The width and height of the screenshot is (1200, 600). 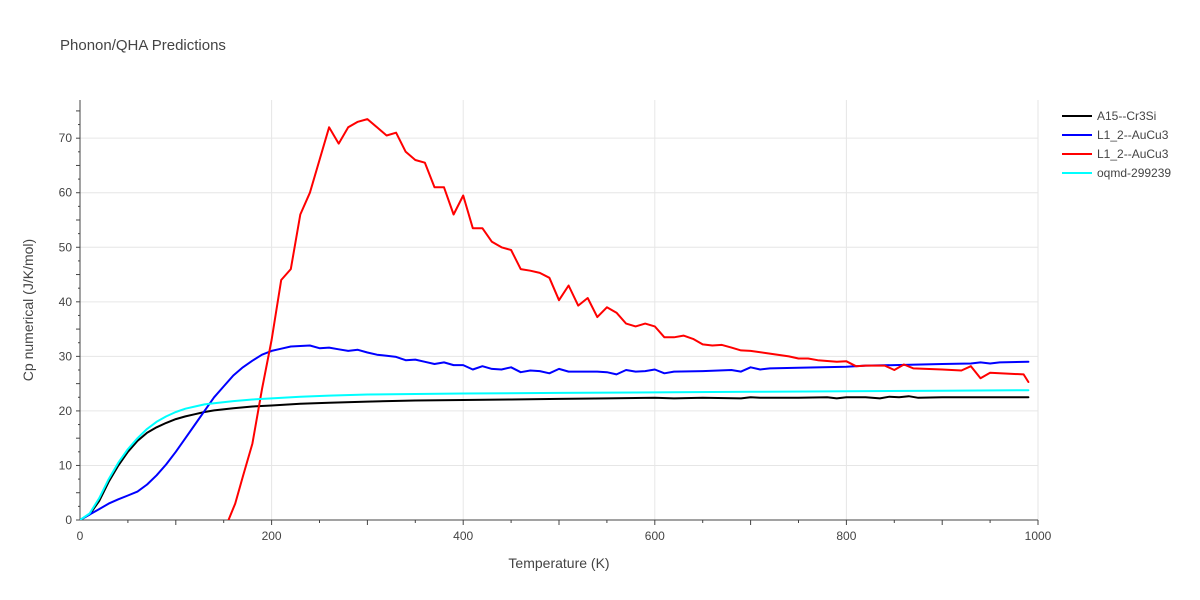 What do you see at coordinates (66, 411) in the screenshot?
I see `y-tick-label: 20` at bounding box center [66, 411].